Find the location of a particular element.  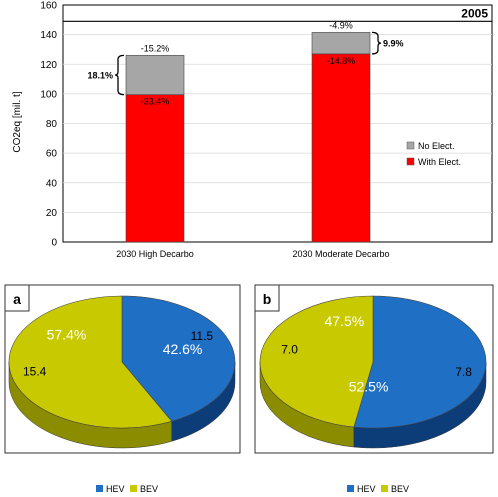

percent-label-bev: 57.4% is located at coordinates (67, 334).